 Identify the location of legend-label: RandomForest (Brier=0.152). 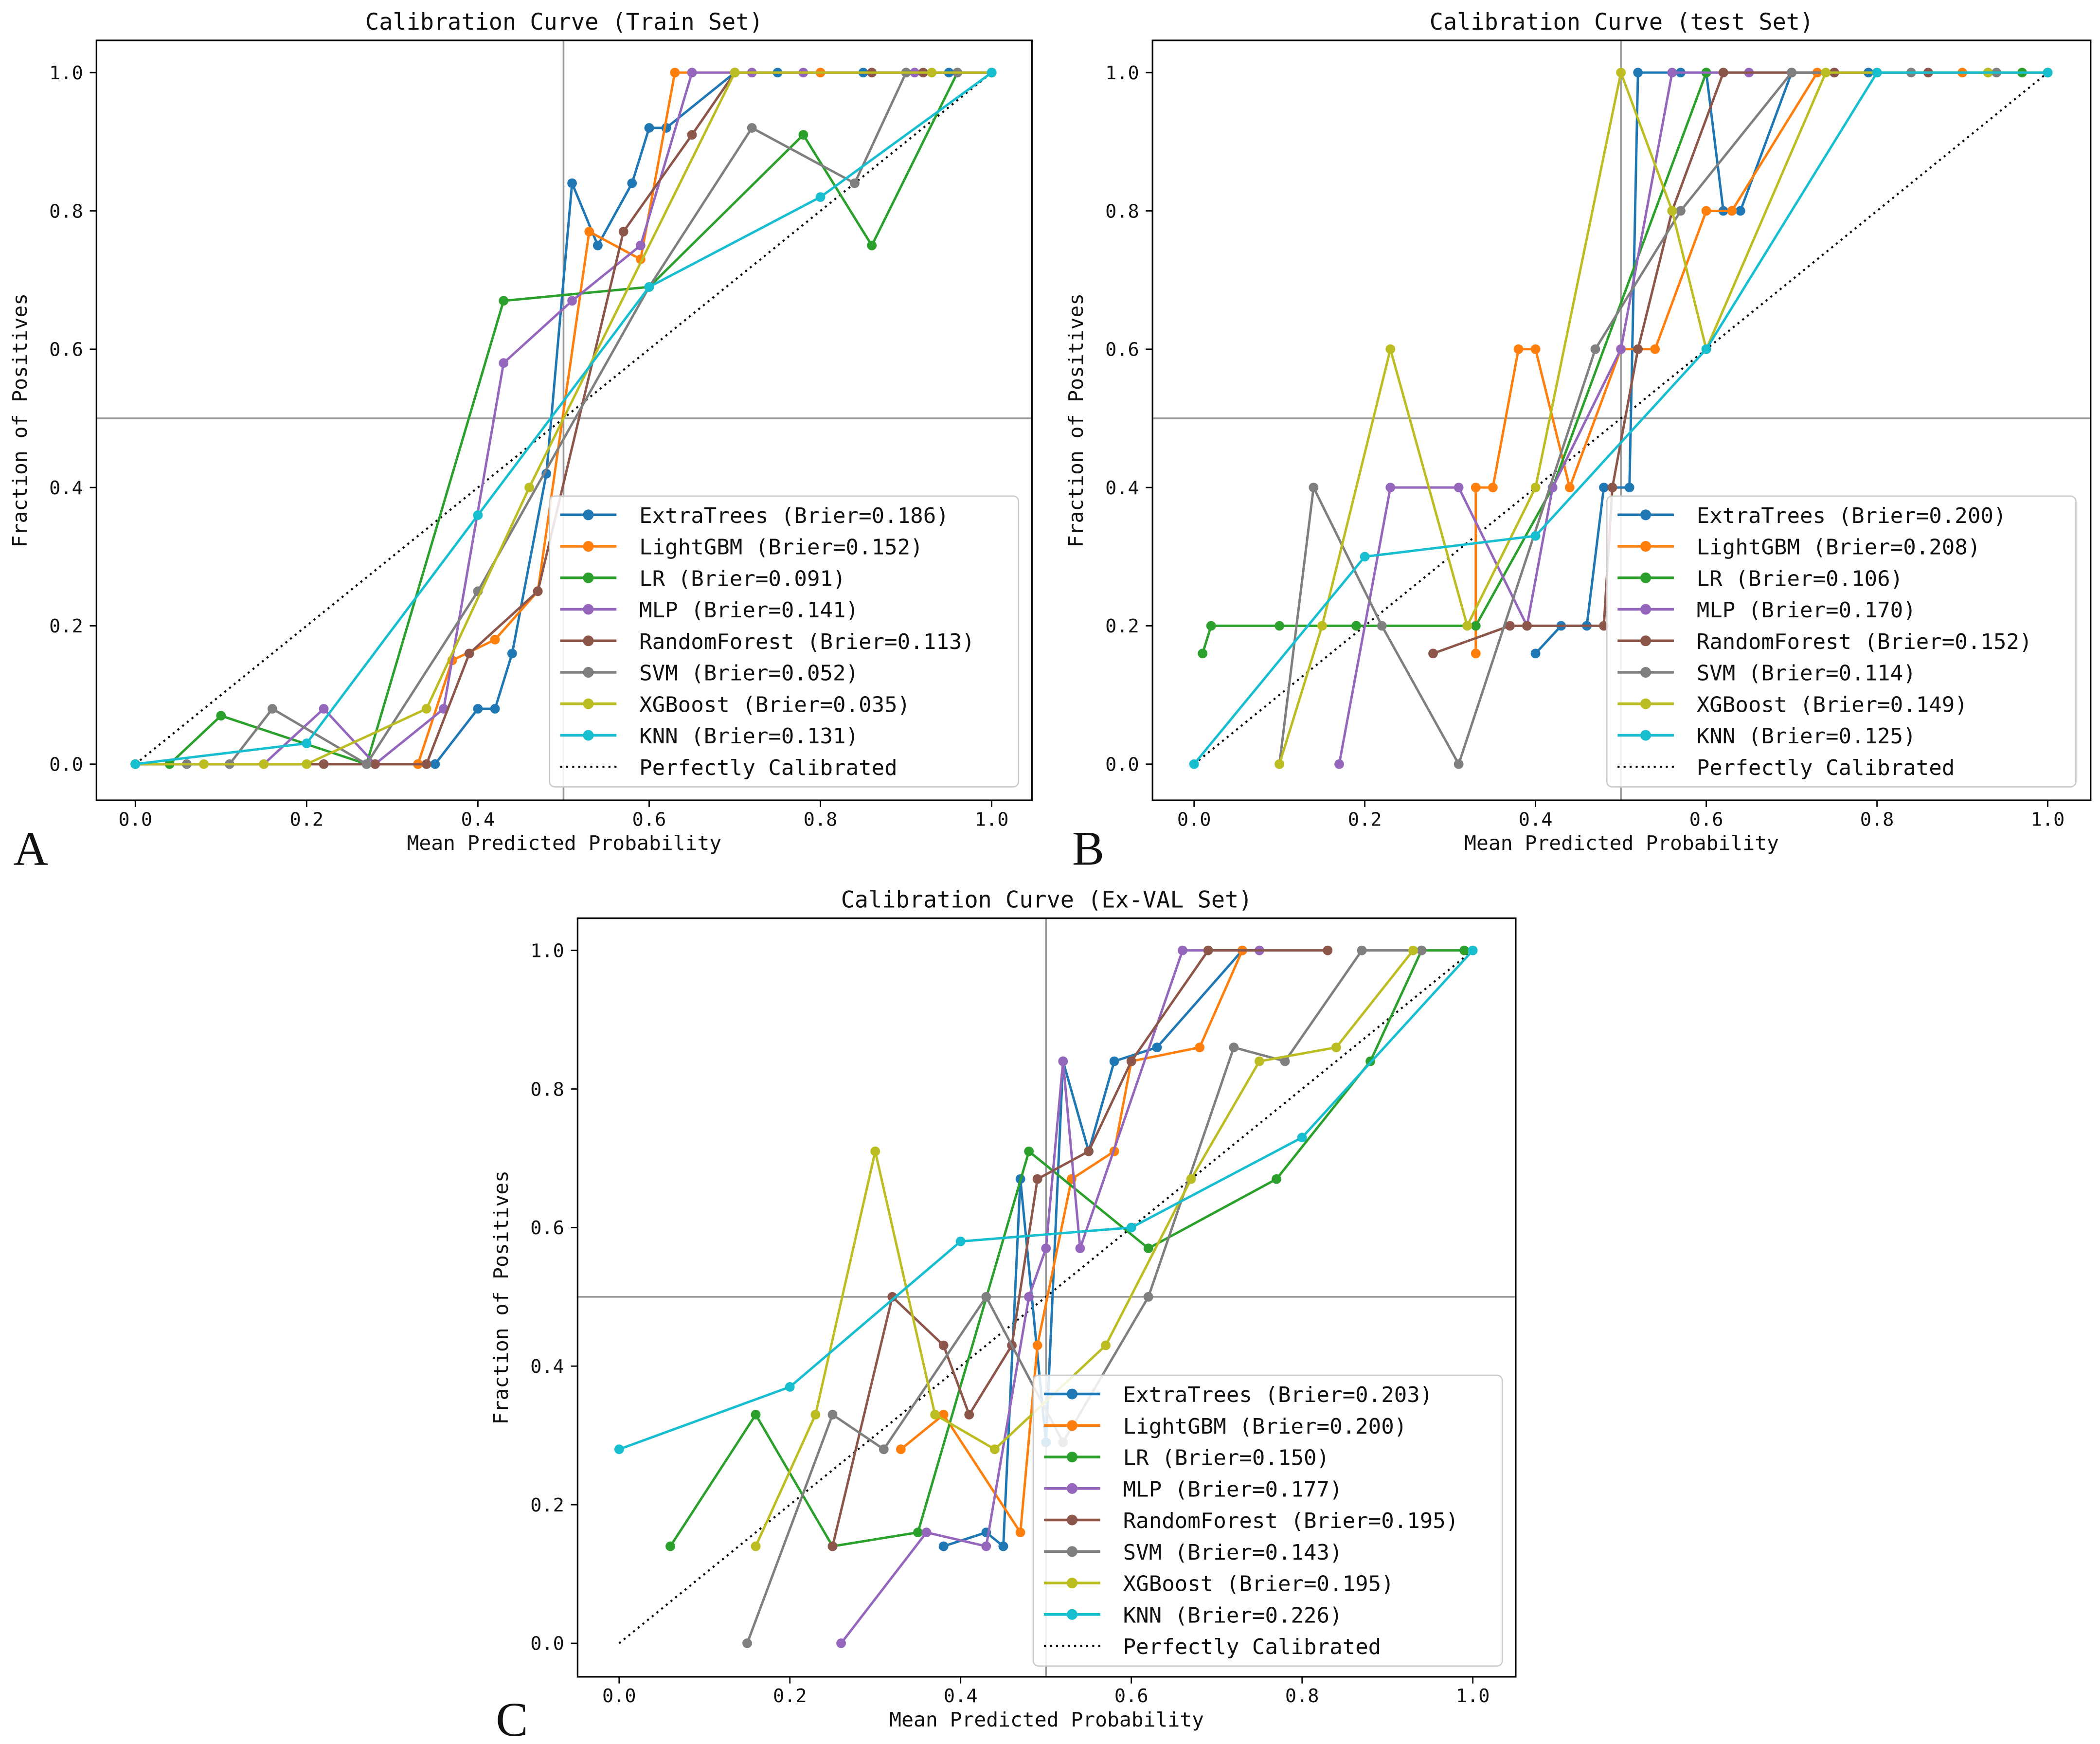
(1864, 642).